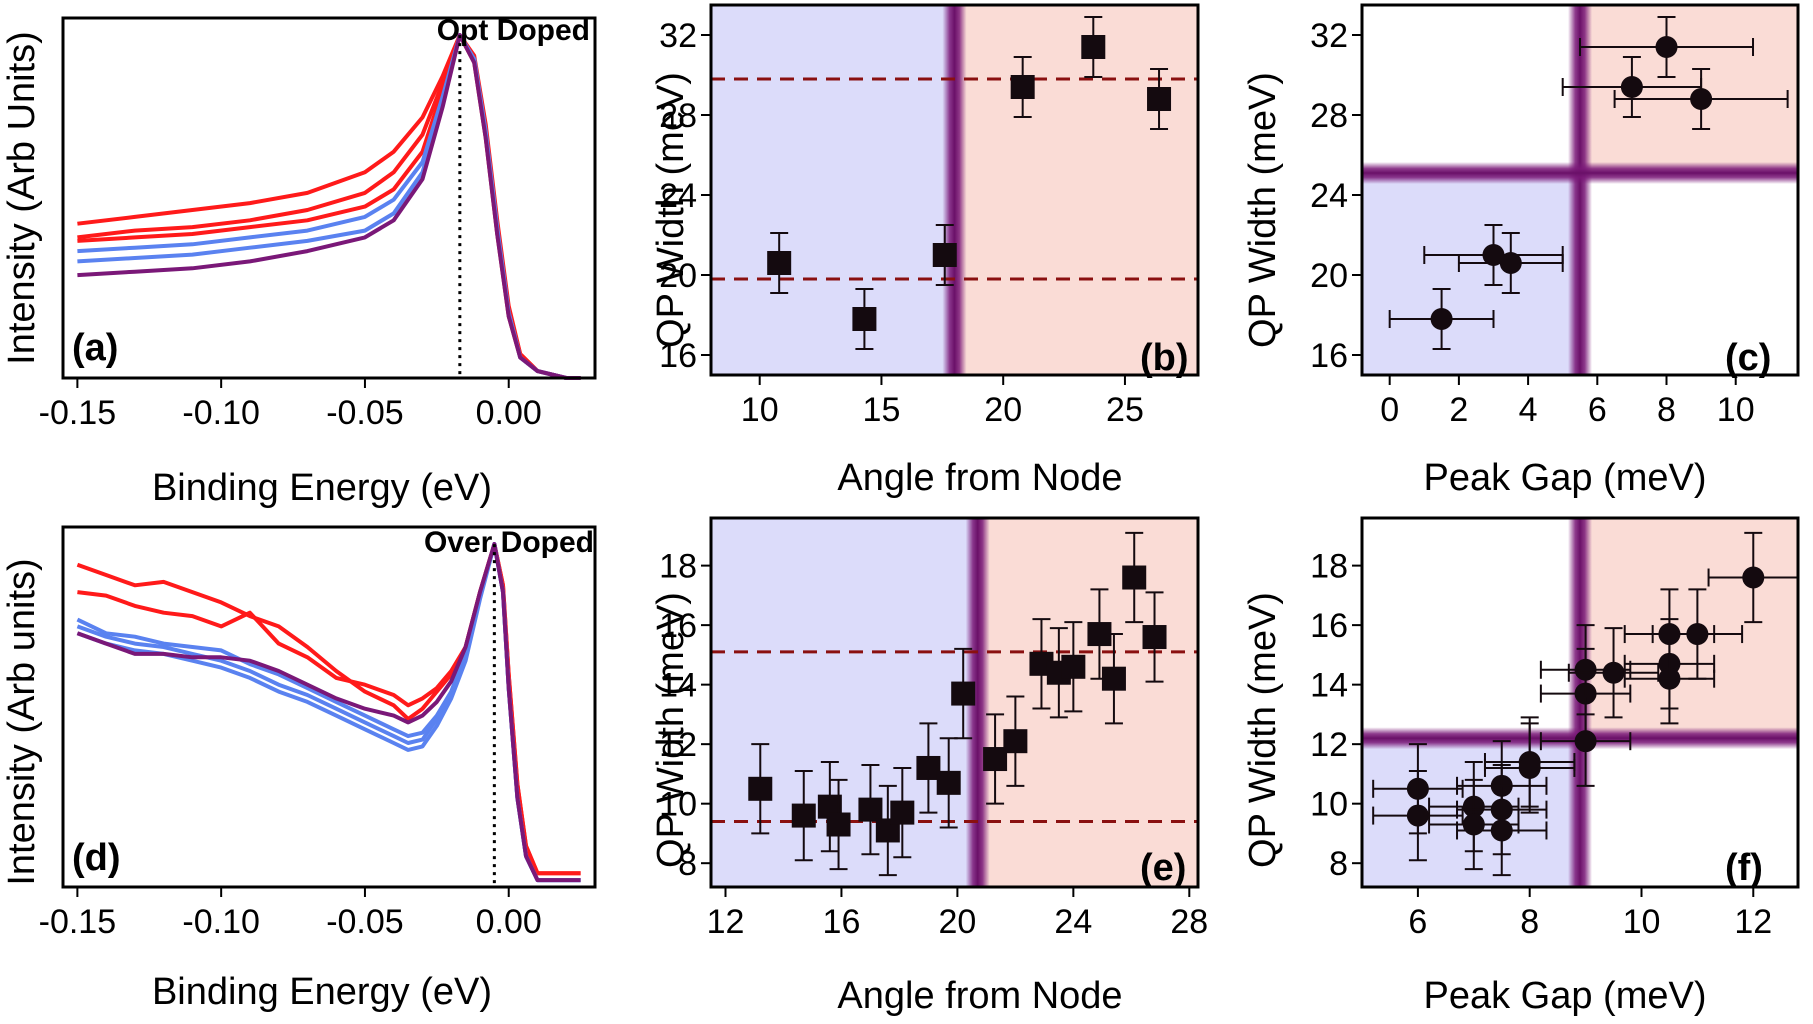 The width and height of the screenshot is (1813, 1024). Describe the element at coordinates (1329, 356) in the screenshot. I see `panel-c-ytick-label: 16` at that location.